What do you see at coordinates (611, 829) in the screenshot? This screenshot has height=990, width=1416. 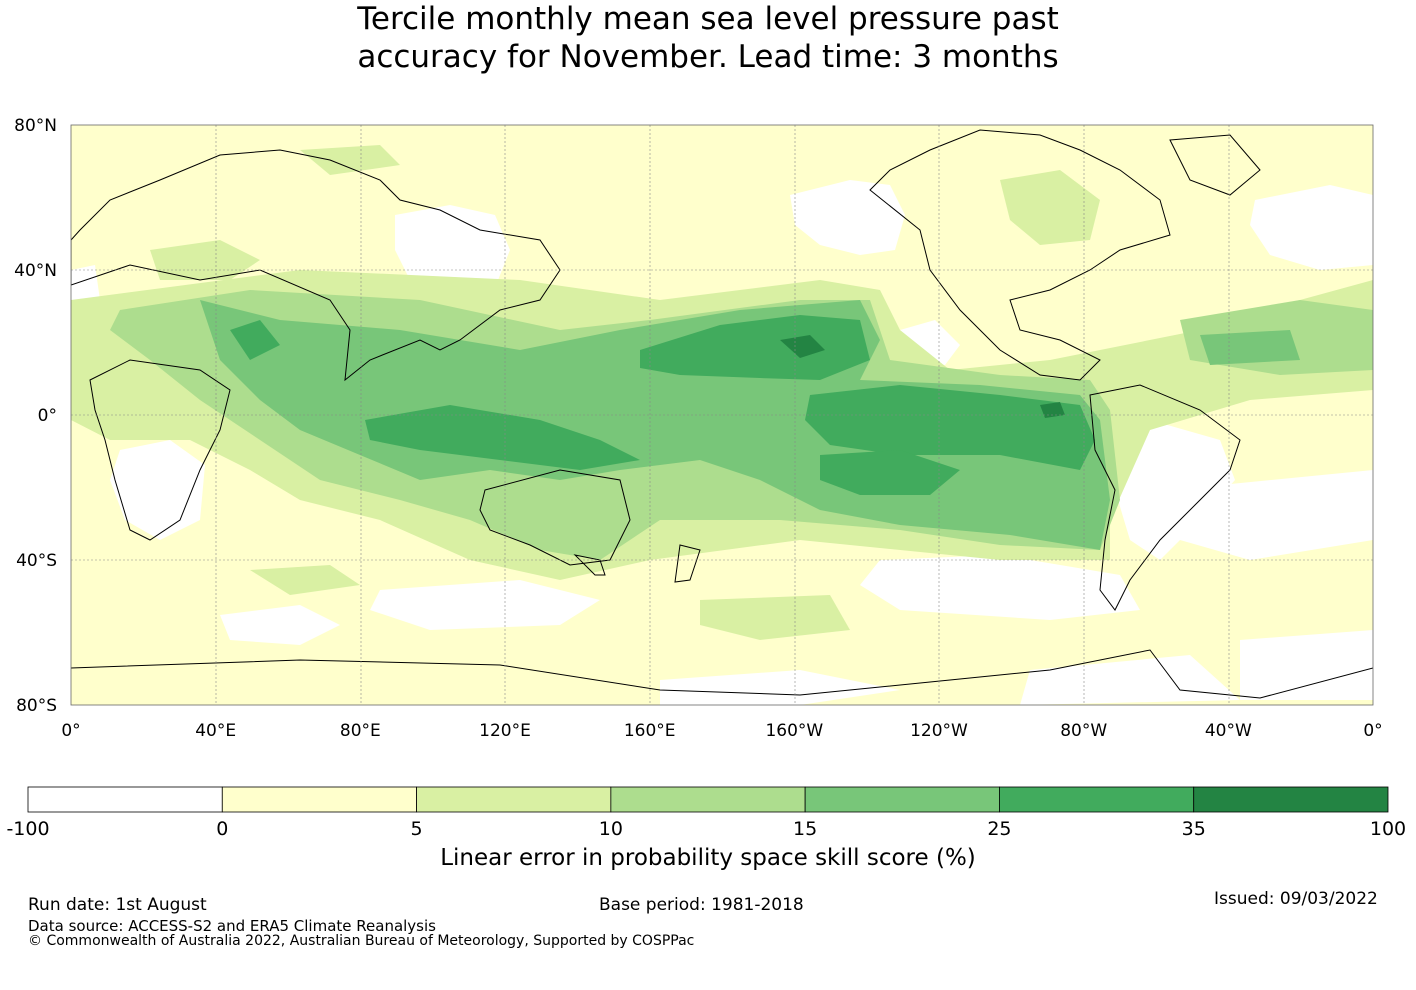 I see `colorbar-tick-label: 10` at bounding box center [611, 829].